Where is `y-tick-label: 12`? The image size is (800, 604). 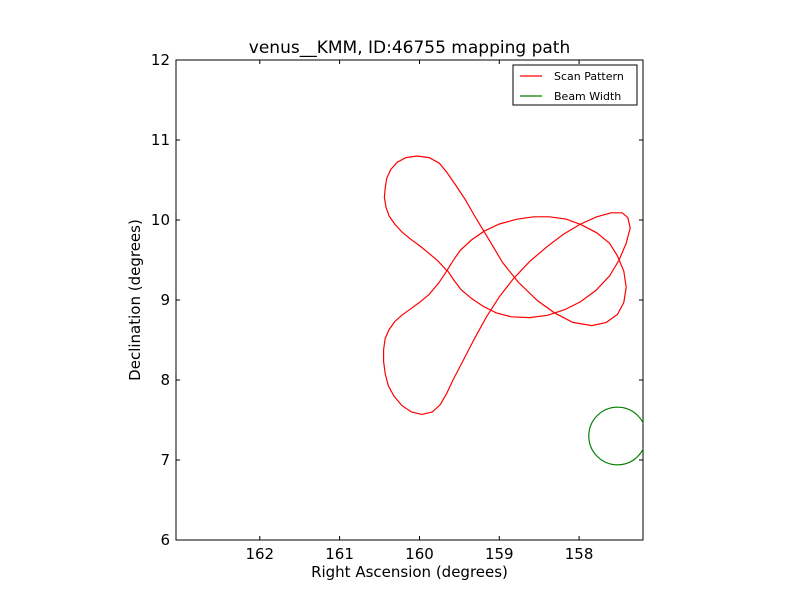 y-tick-label: 12 is located at coordinates (160, 60).